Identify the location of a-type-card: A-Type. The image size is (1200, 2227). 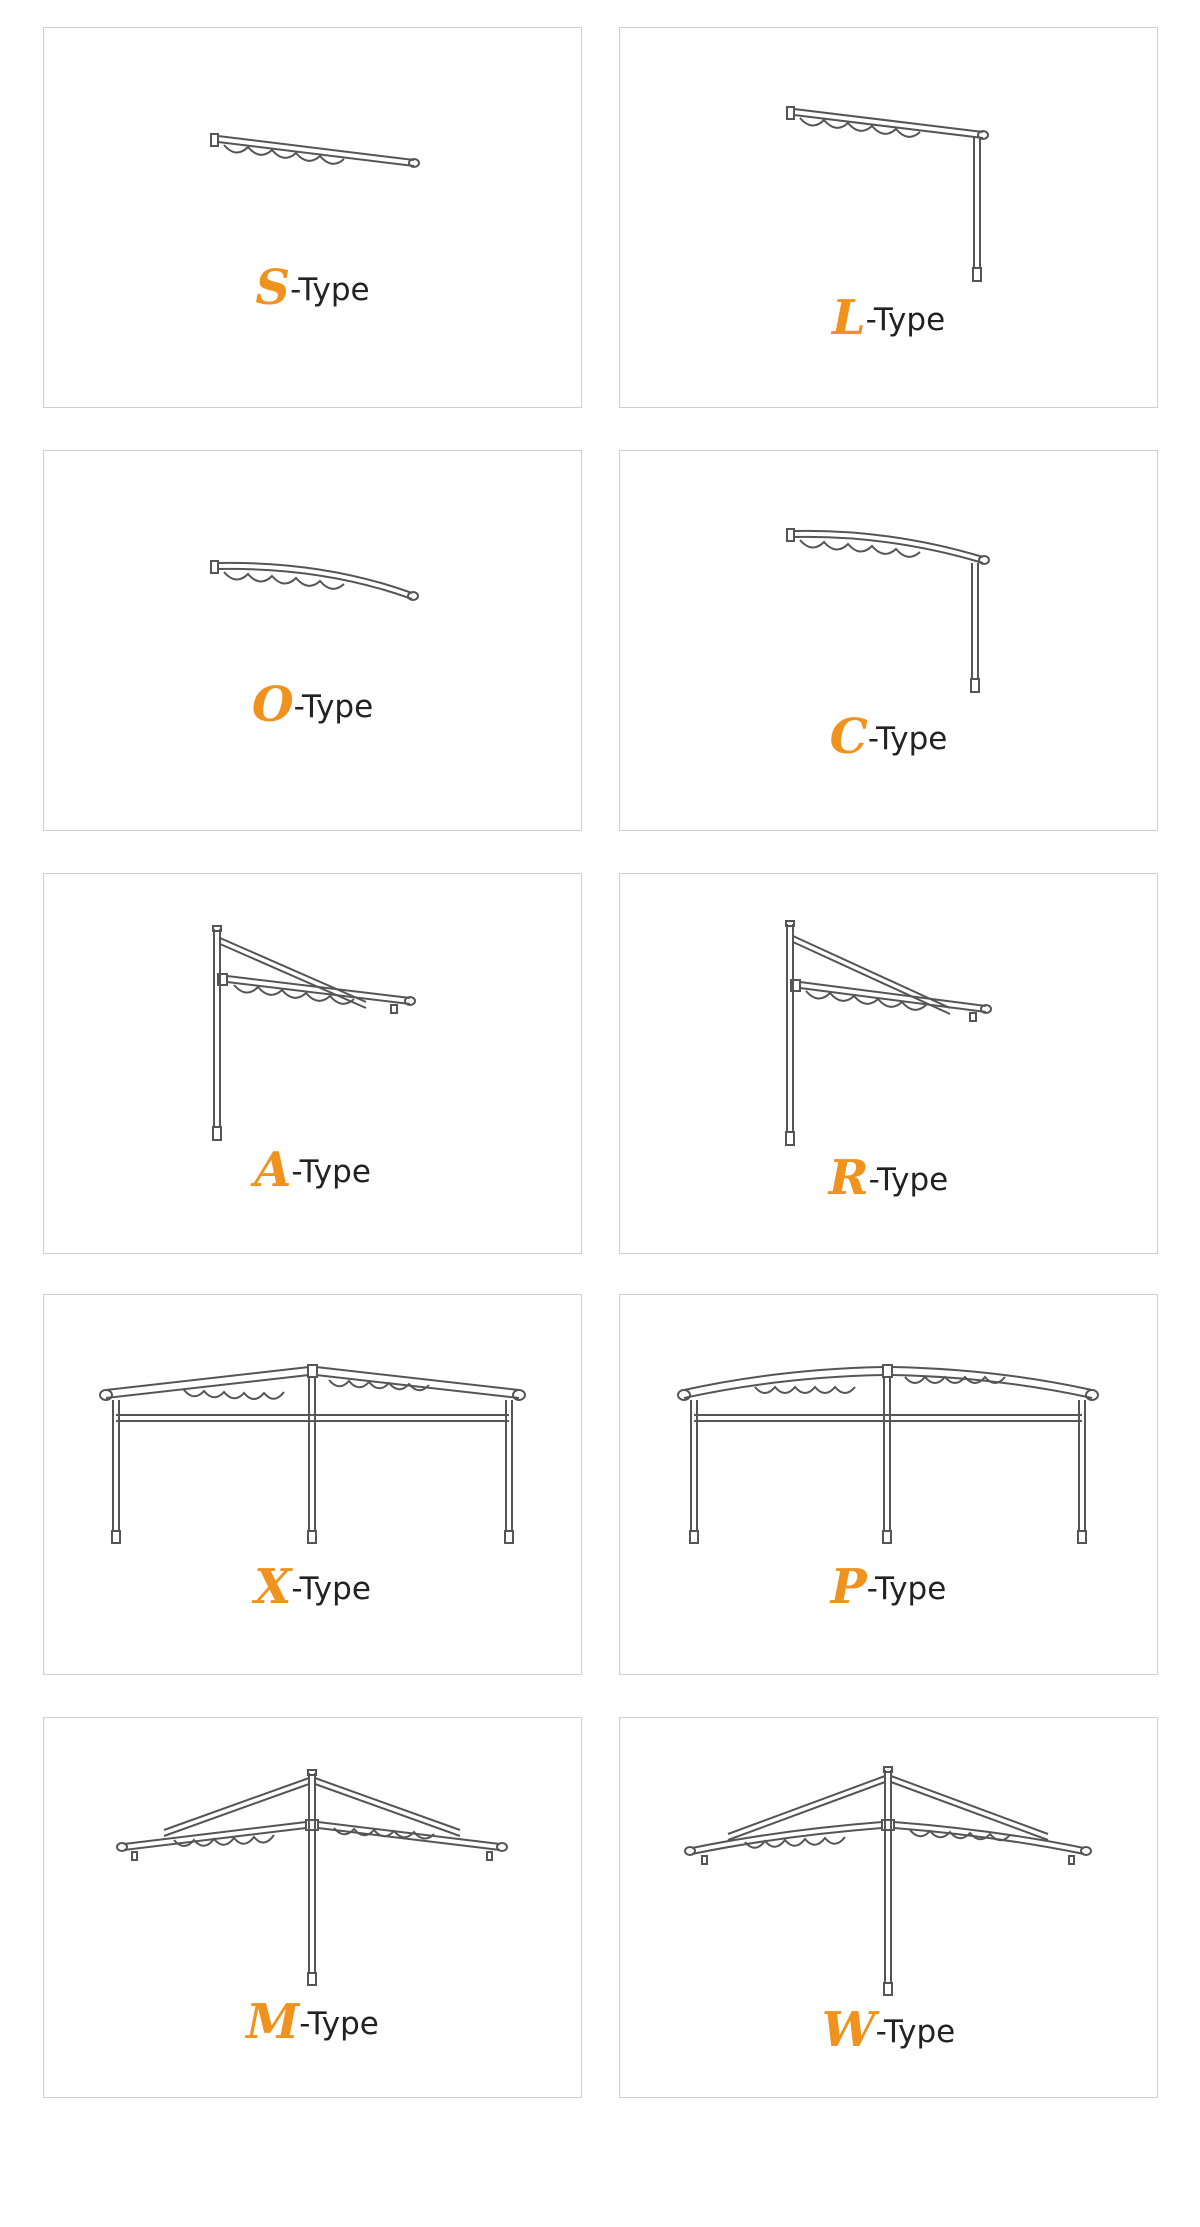
(312, 1063).